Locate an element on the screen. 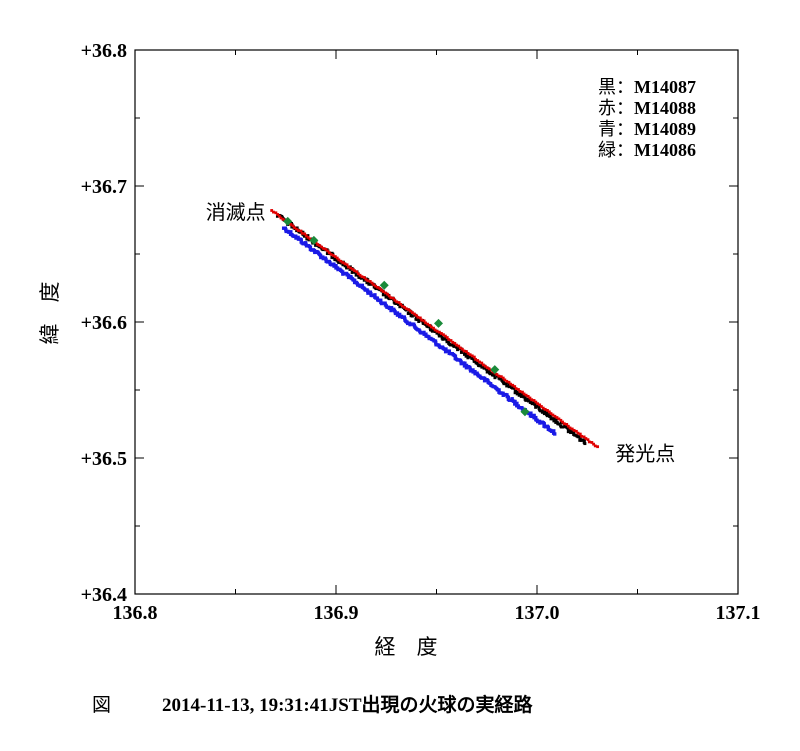 The height and width of the screenshot is (751, 800). y-tick-label: +36.4 is located at coordinates (104, 595).